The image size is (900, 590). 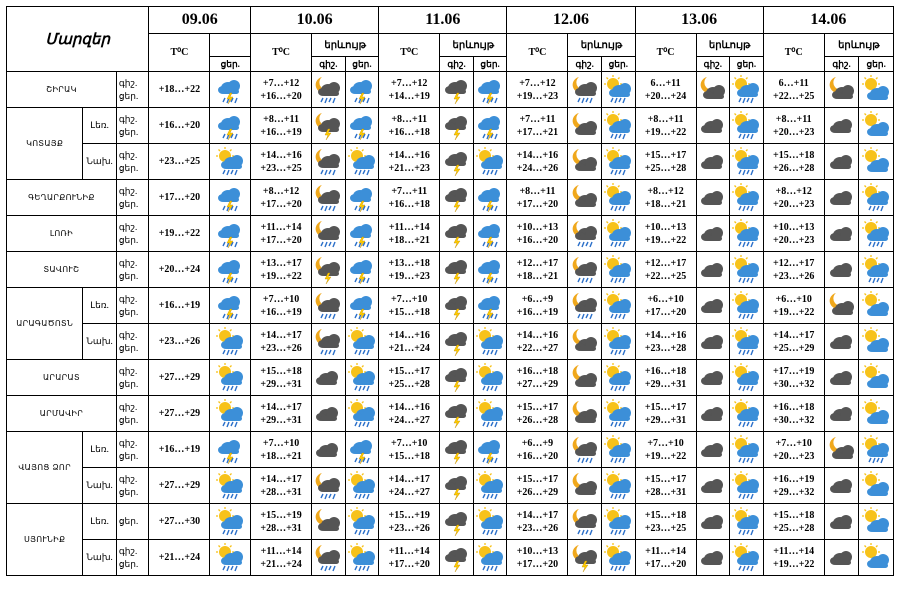 What do you see at coordinates (328, 271) in the screenshot?
I see `moon-cloud-thunder-icon` at bounding box center [328, 271].